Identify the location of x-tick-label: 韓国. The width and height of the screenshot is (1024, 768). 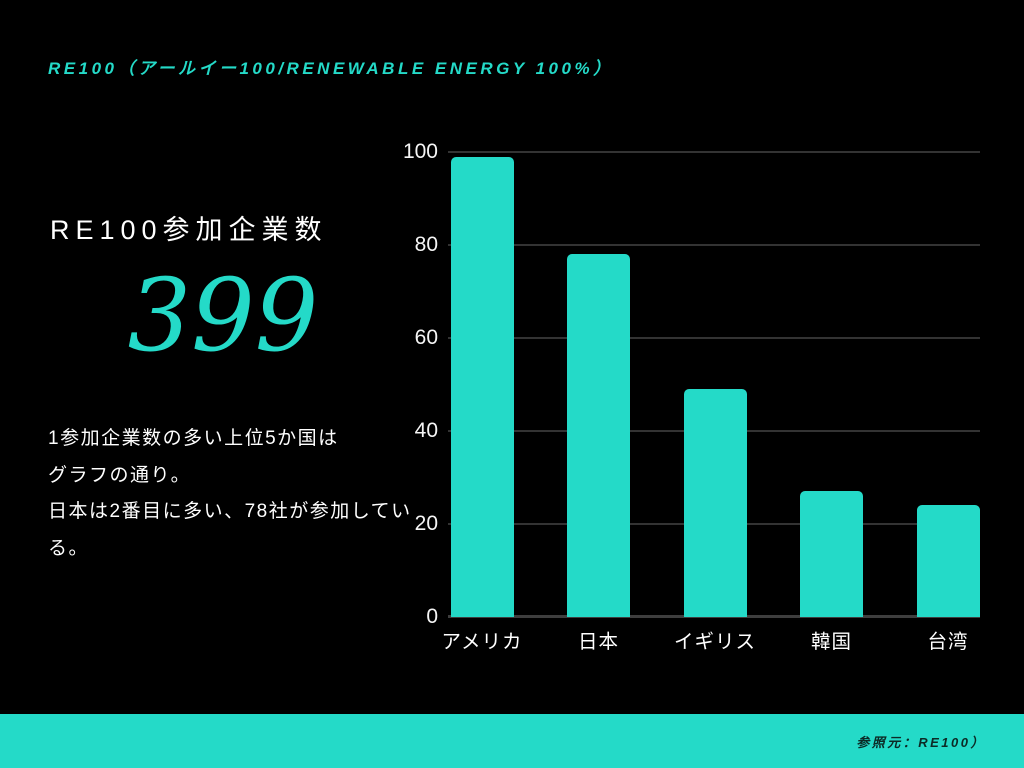
(831, 642).